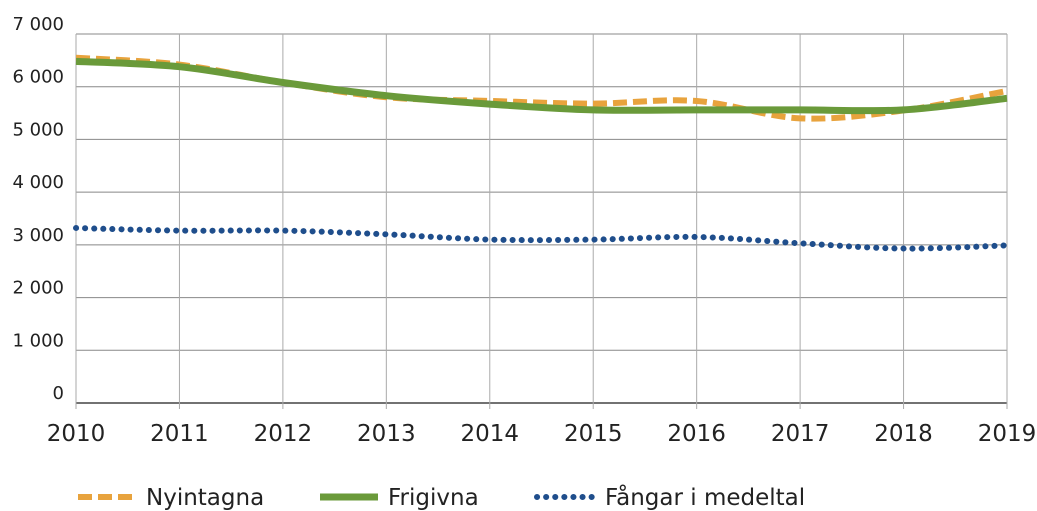 The height and width of the screenshot is (511, 1037). Describe the element at coordinates (38, 182) in the screenshot. I see `y-tick-label: 4 000` at that location.